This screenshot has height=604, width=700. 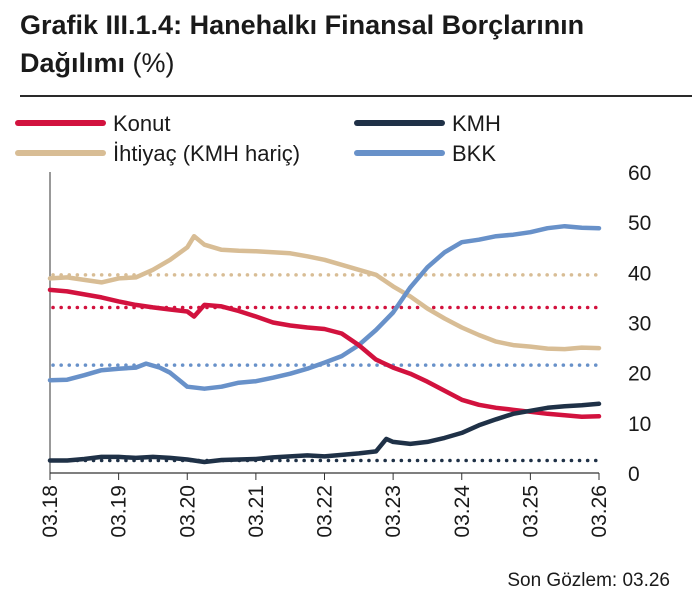 What do you see at coordinates (474, 153) in the screenshot?
I see `legend-label-bkk: BKK` at bounding box center [474, 153].